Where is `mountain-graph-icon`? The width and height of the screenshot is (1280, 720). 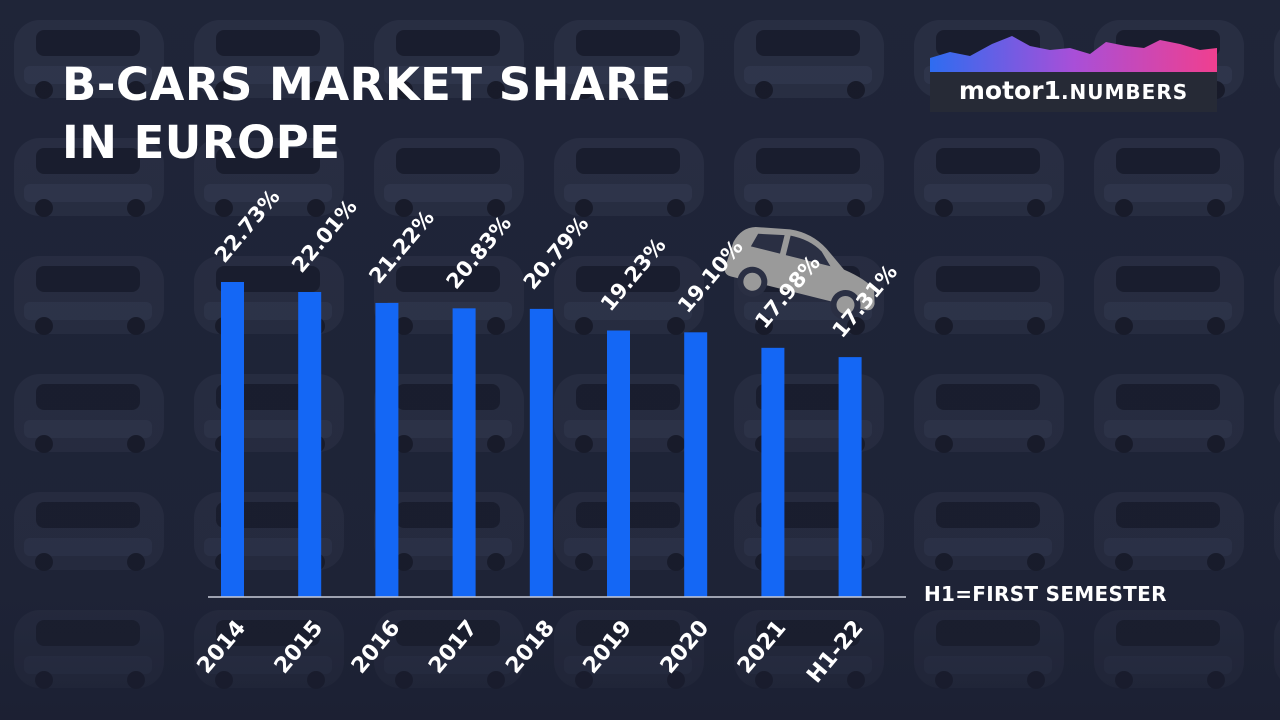
mountain-graph-icon is located at coordinates (1073, 74).